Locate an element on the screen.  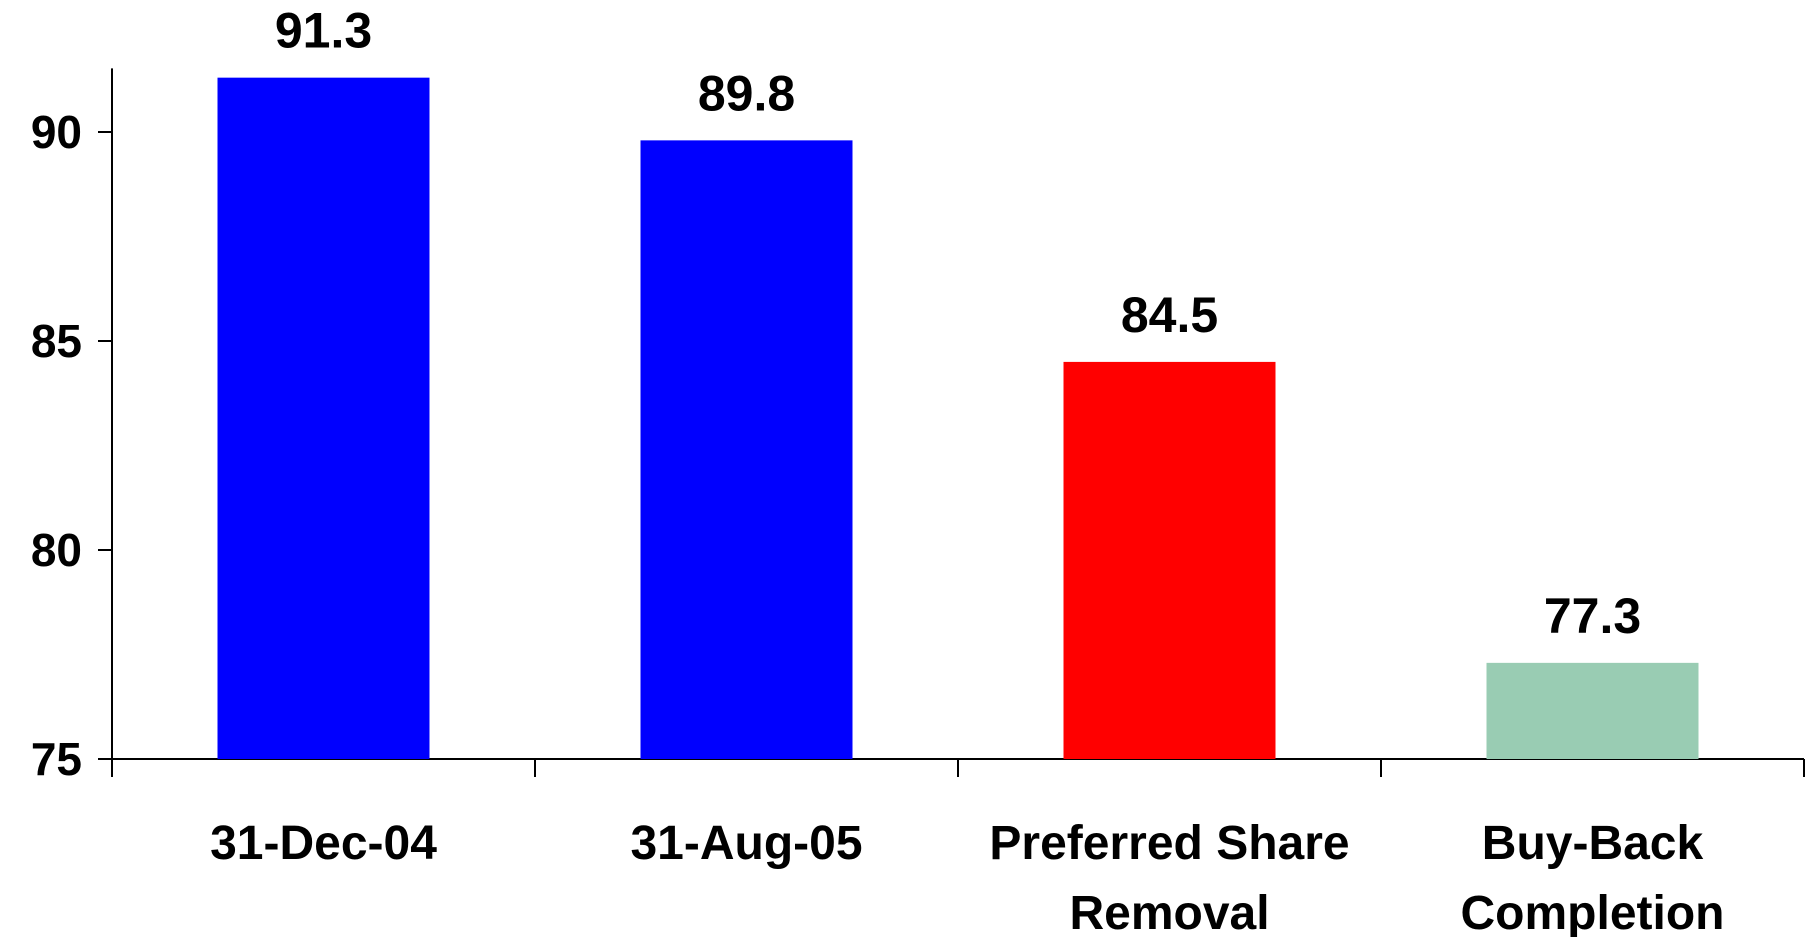
data-label: 84.5 is located at coordinates (1169, 315).